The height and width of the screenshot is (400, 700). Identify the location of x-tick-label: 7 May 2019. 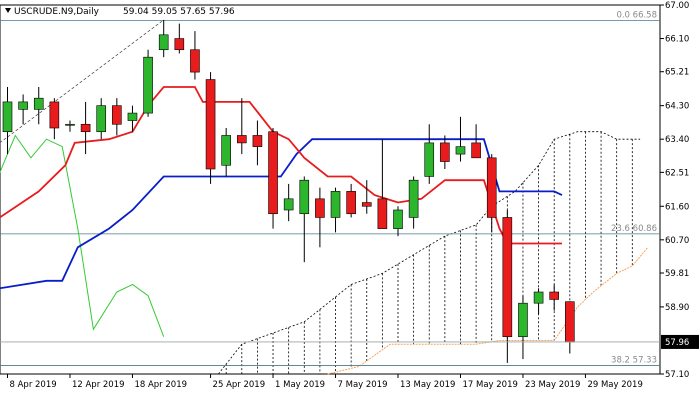
(363, 385).